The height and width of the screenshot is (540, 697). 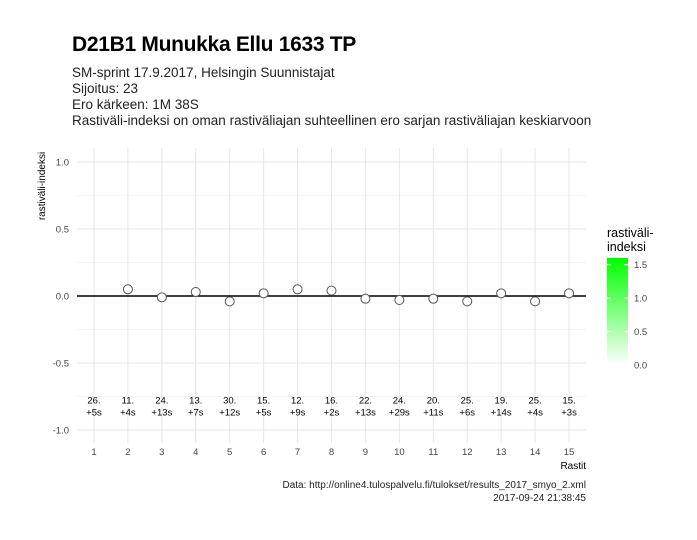 I want to click on x-tick-label: 7, so click(x=297, y=452).